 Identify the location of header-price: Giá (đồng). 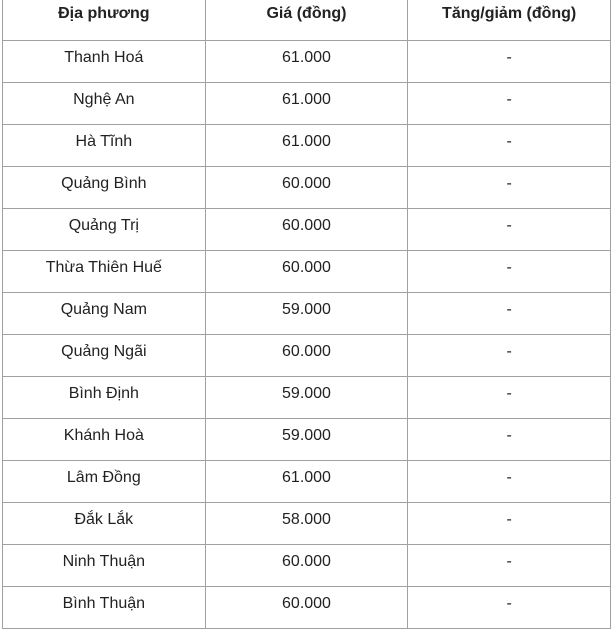
(306, 20).